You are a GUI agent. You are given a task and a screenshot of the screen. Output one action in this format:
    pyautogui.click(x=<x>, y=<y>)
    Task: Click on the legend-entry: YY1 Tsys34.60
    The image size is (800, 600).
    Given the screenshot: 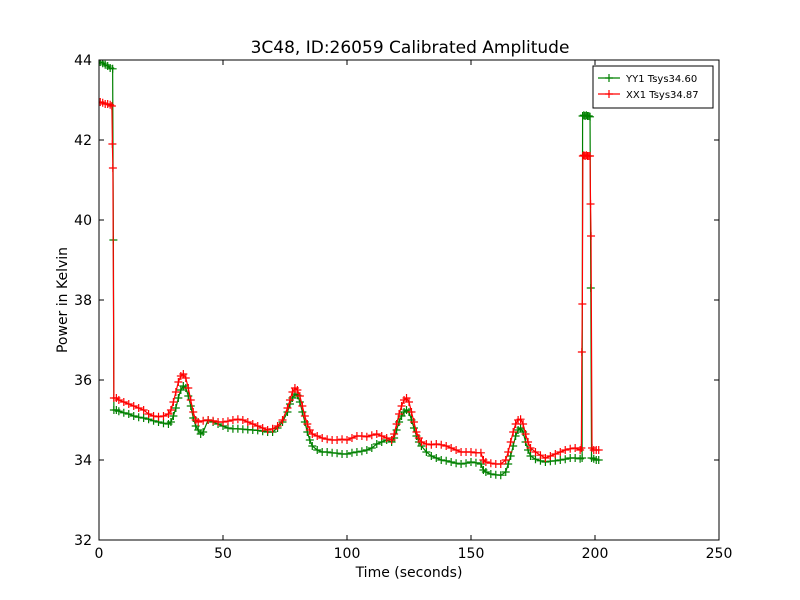 What is the action you would take?
    pyautogui.click(x=647, y=79)
    